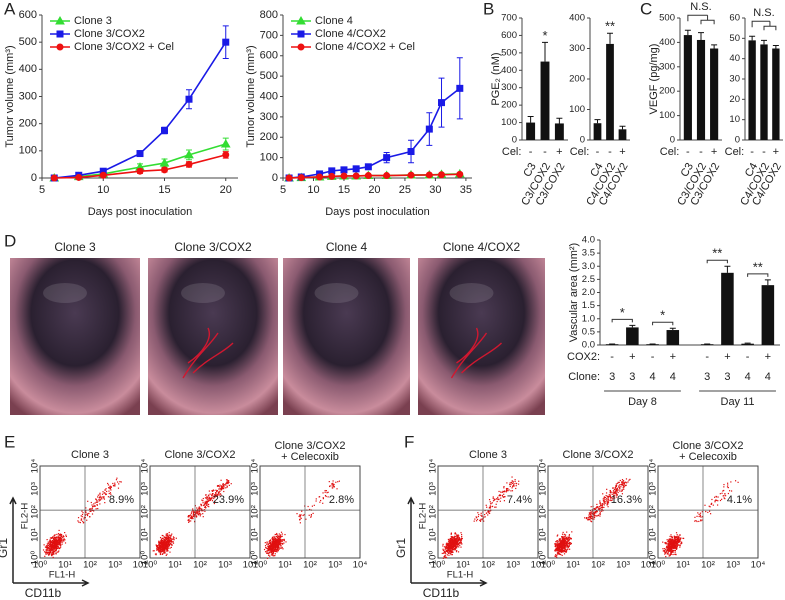 Image resolution: width=785 pixels, height=600 pixels. I want to click on legend-label: Clone 3/COX2, so click(109, 34).